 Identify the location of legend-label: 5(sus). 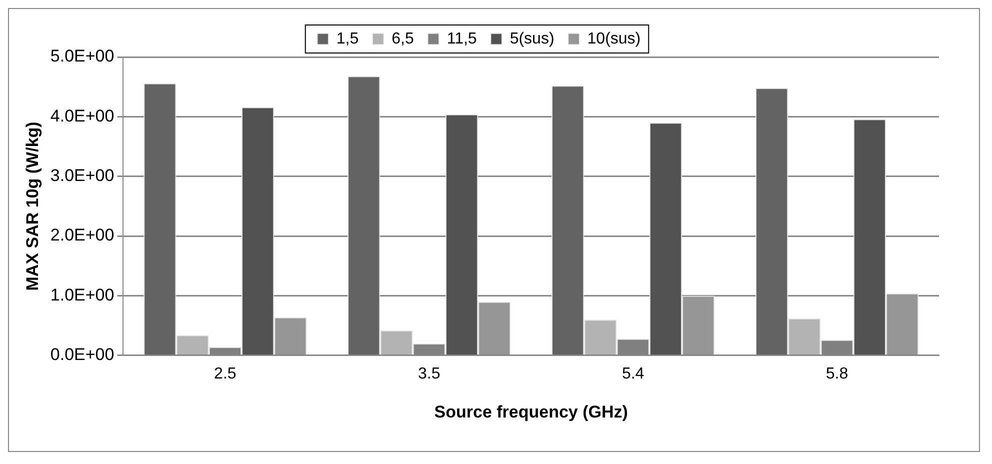
(532, 39).